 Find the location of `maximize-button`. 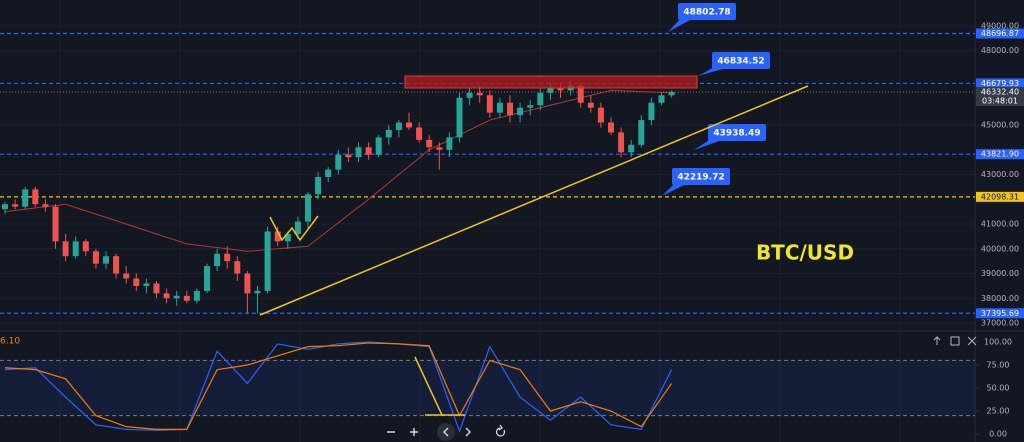

maximize-button is located at coordinates (955, 341).